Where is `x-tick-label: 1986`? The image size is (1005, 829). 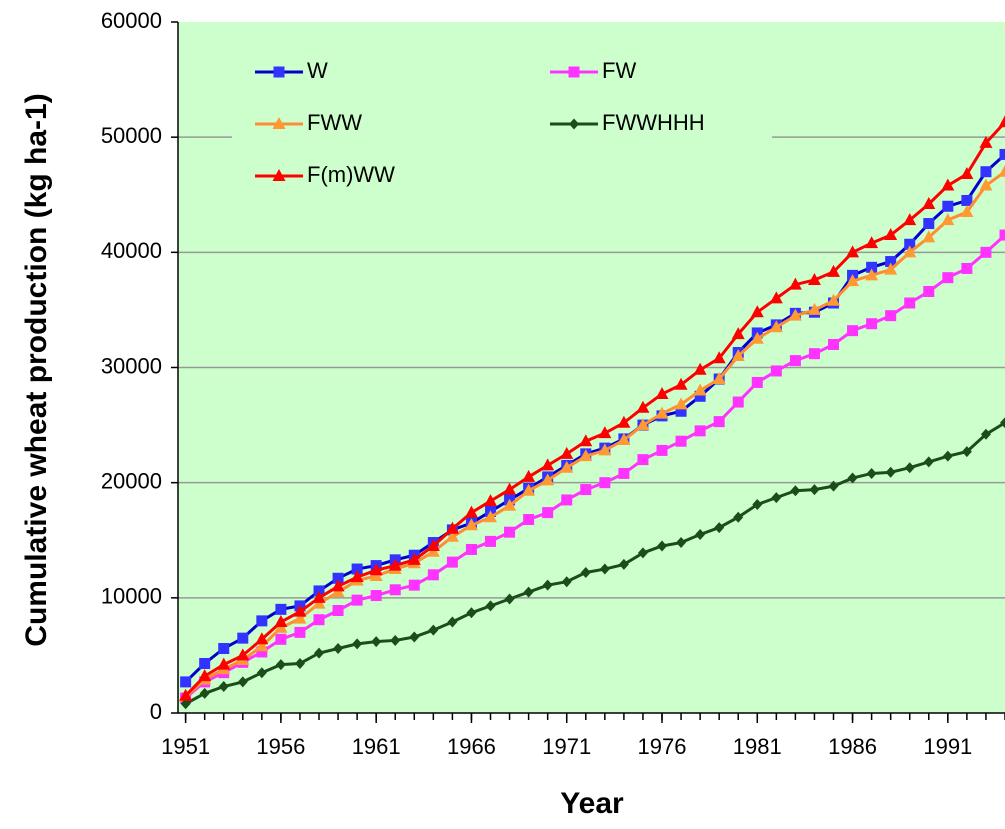 x-tick-label: 1986 is located at coordinates (852, 746).